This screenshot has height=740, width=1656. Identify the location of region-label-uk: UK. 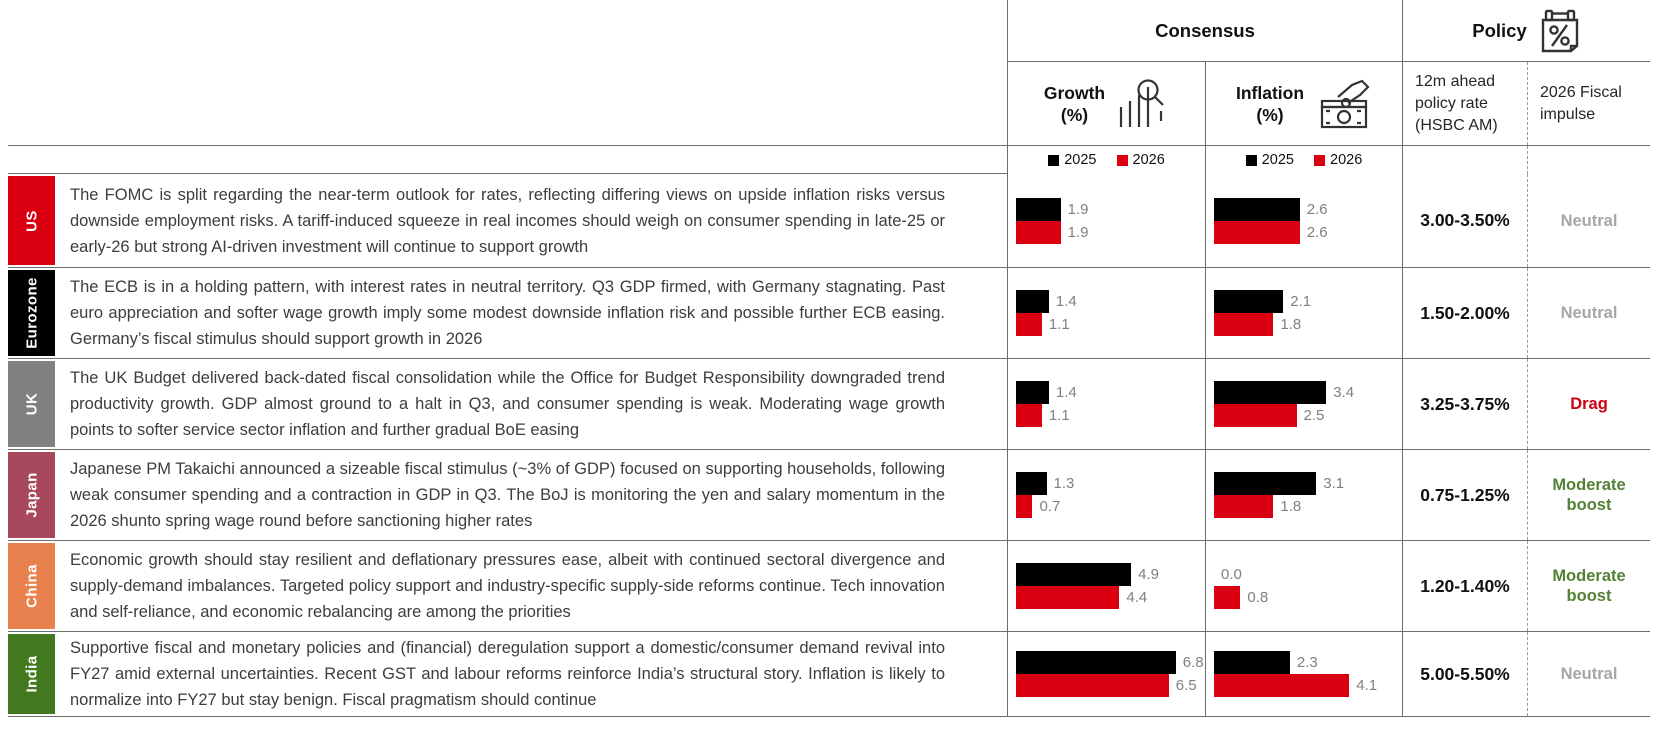
(31, 404).